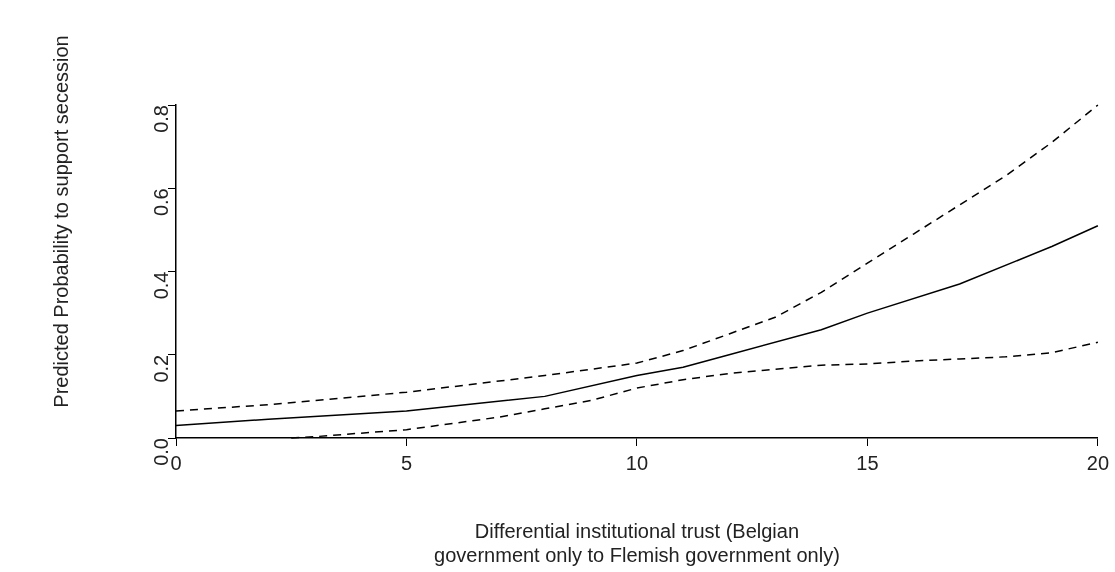  Describe the element at coordinates (160, 202) in the screenshot. I see `y-tick-label: 0.6` at that location.